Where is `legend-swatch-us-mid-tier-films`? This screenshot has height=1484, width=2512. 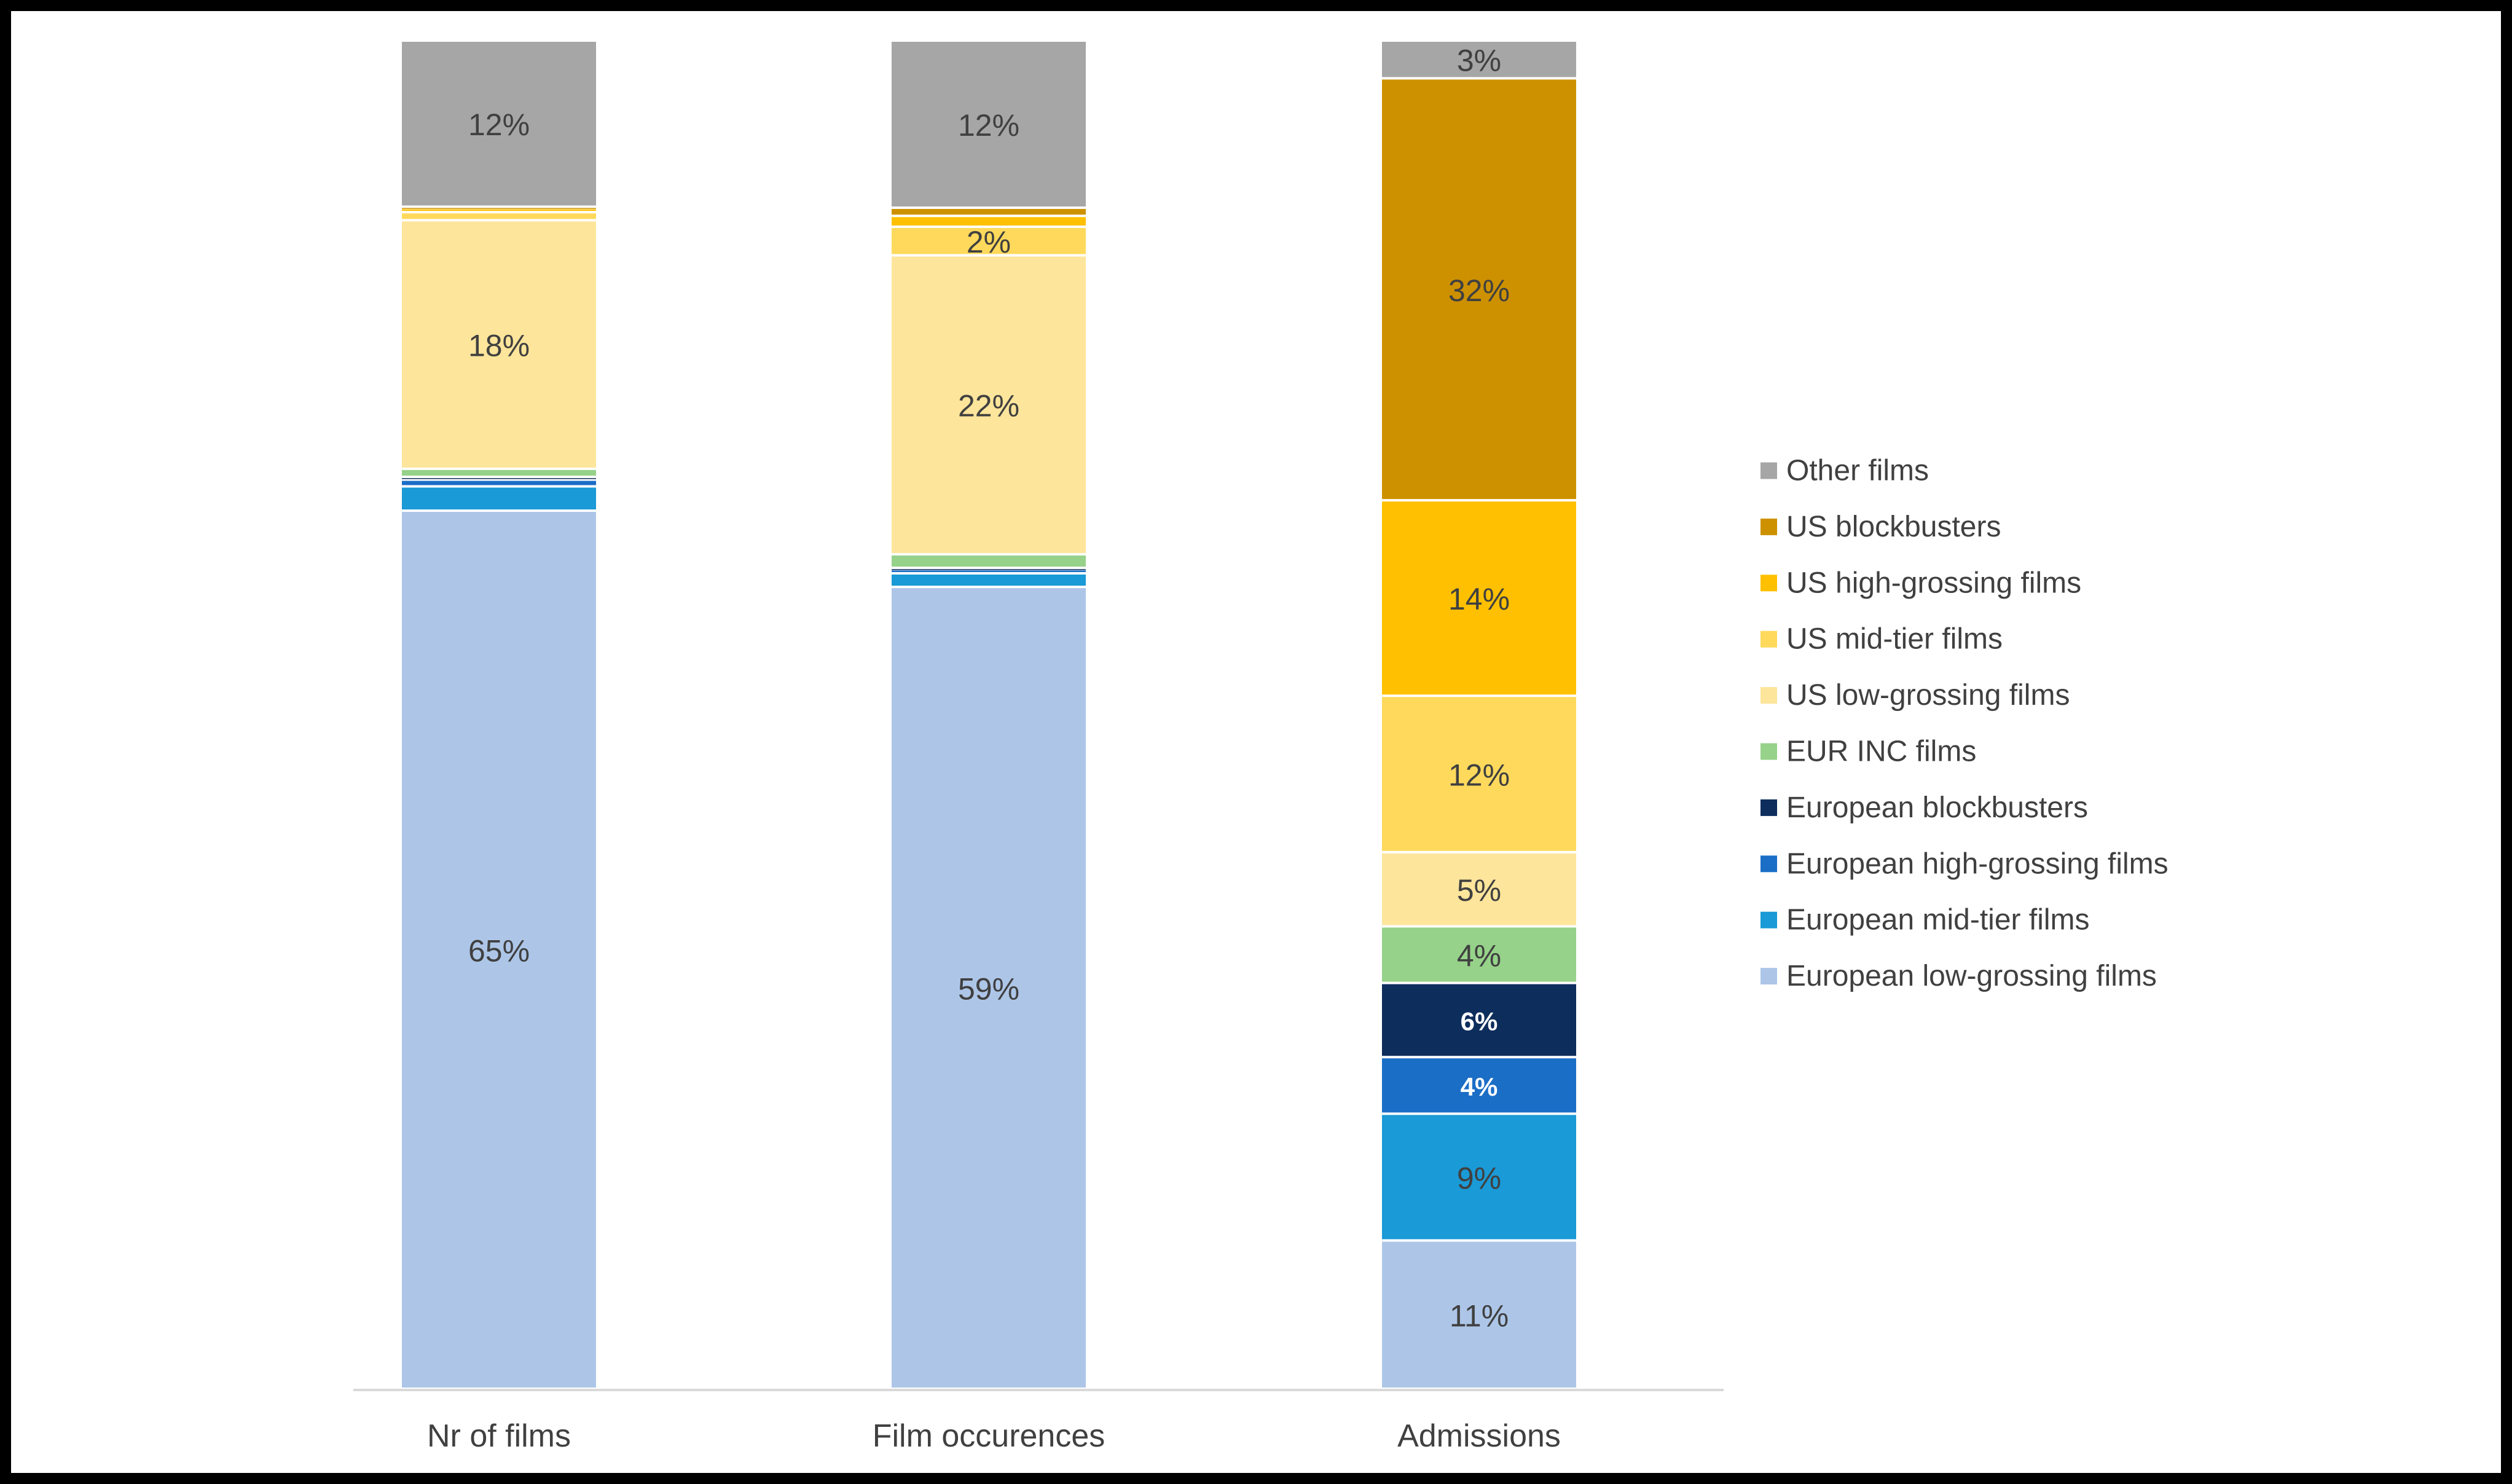 legend-swatch-us-mid-tier-films is located at coordinates (1768, 639).